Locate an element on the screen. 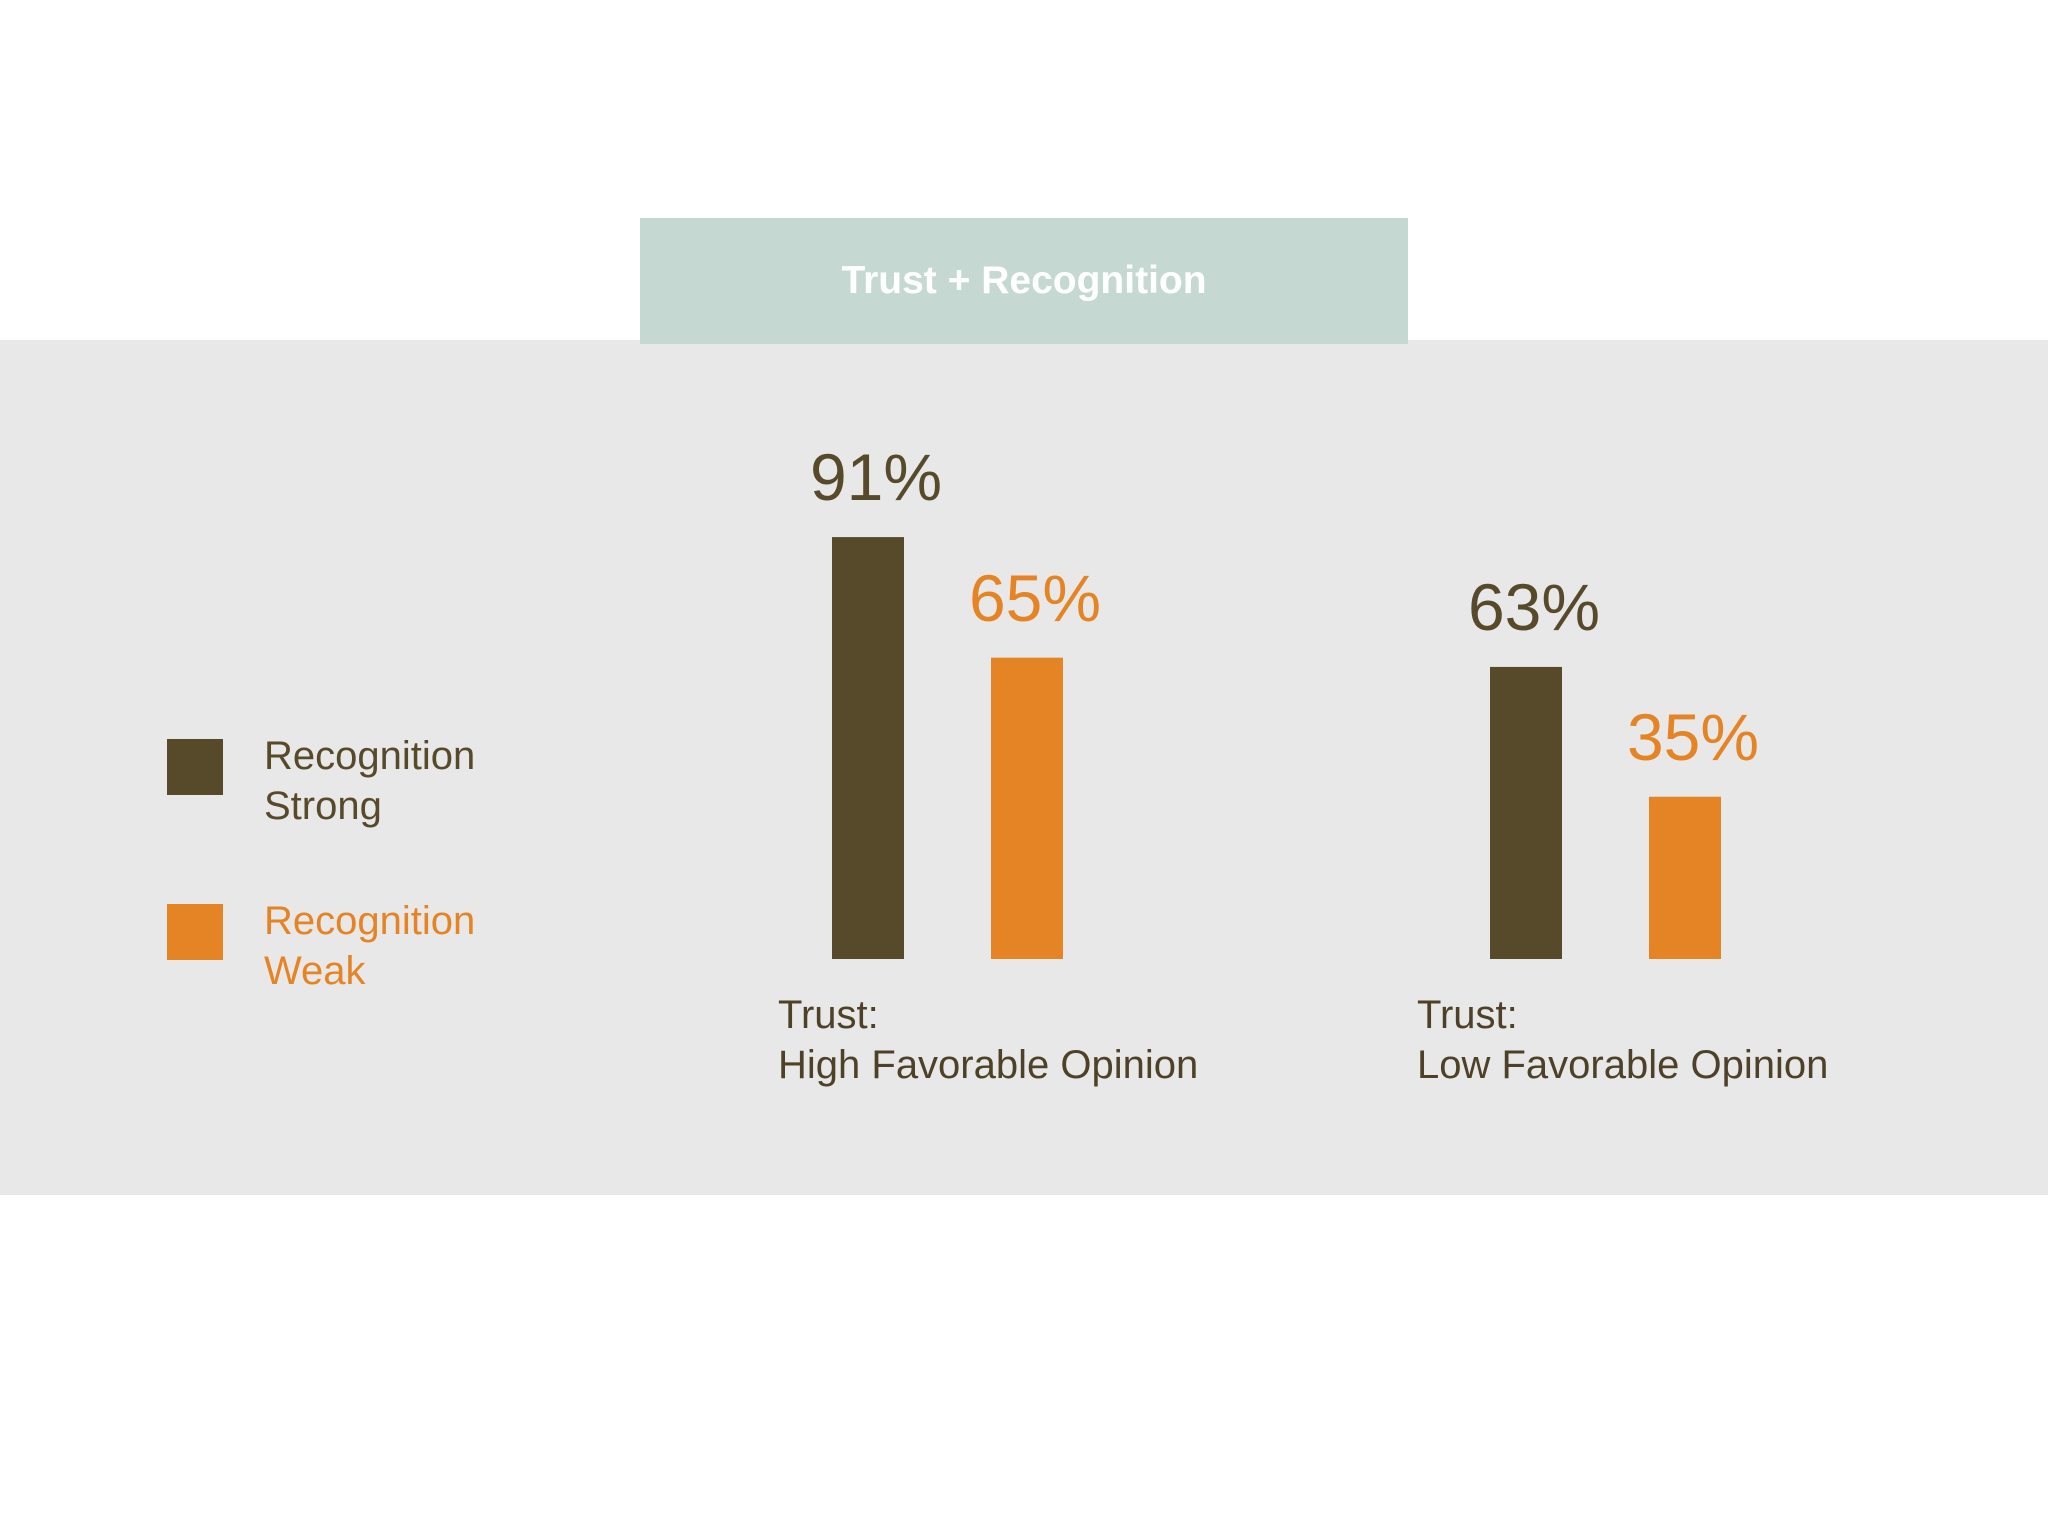 The image size is (2048, 1536). value-label: 65% is located at coordinates (1035, 597).